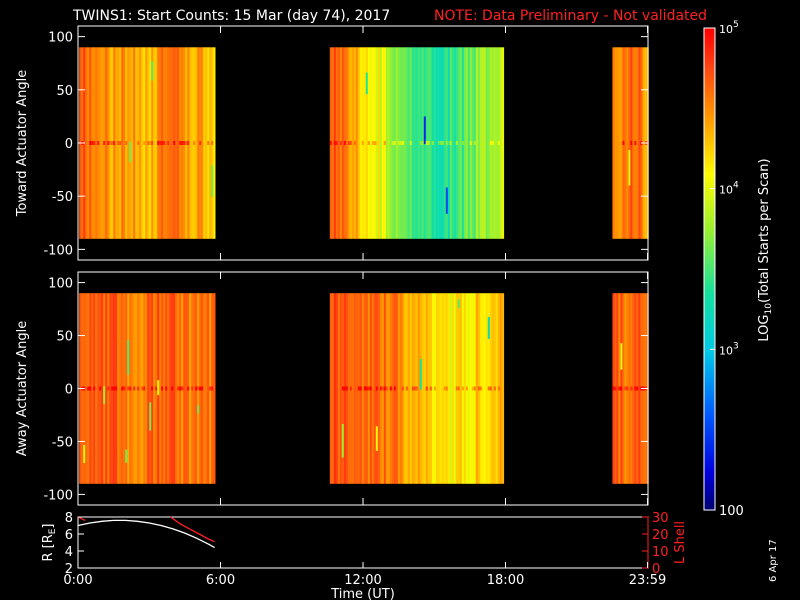  Describe the element at coordinates (362, 580) in the screenshot. I see `x-tick-label: 12:00` at that location.